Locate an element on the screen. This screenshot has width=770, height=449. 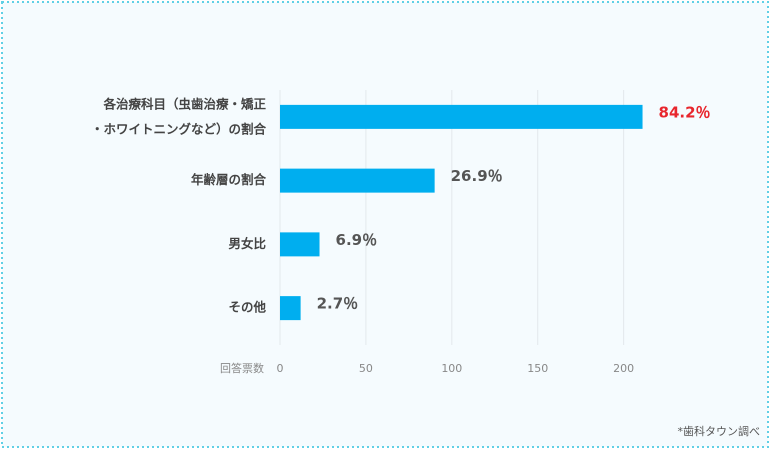
value-label: 2.7％ is located at coordinates (338, 304).